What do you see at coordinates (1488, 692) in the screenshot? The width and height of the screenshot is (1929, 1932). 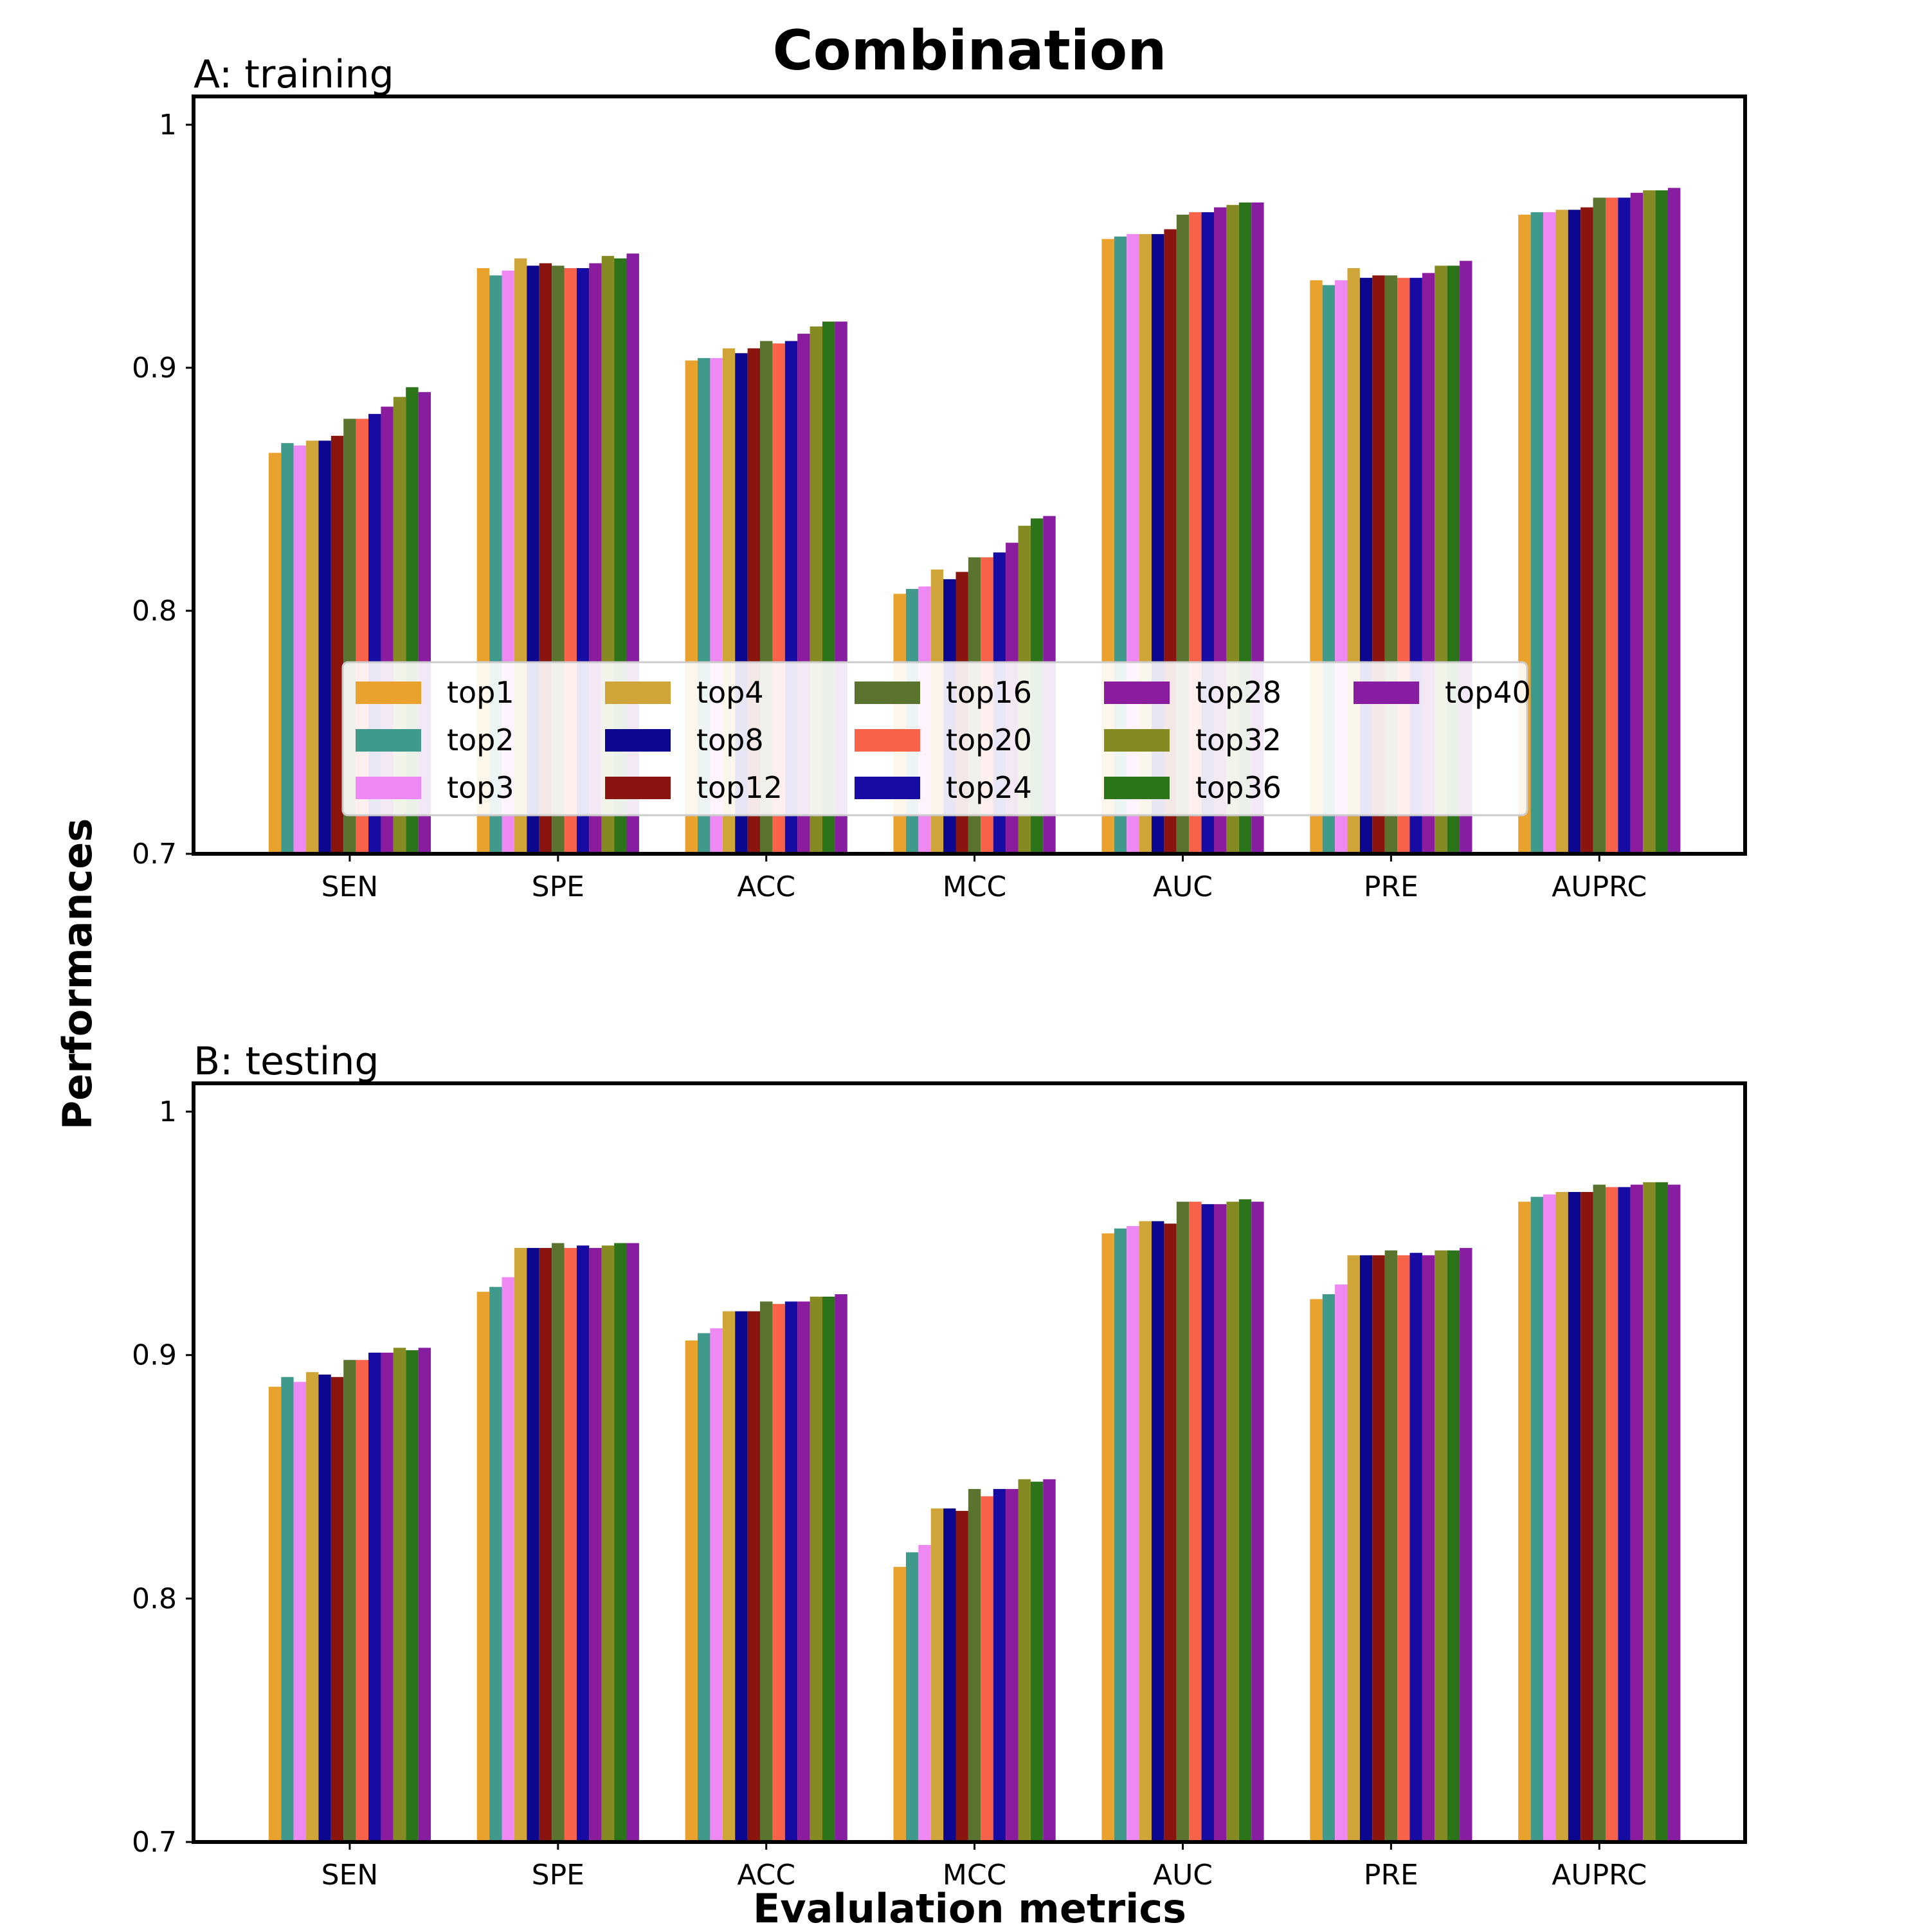 I see `legend-label: top40` at bounding box center [1488, 692].